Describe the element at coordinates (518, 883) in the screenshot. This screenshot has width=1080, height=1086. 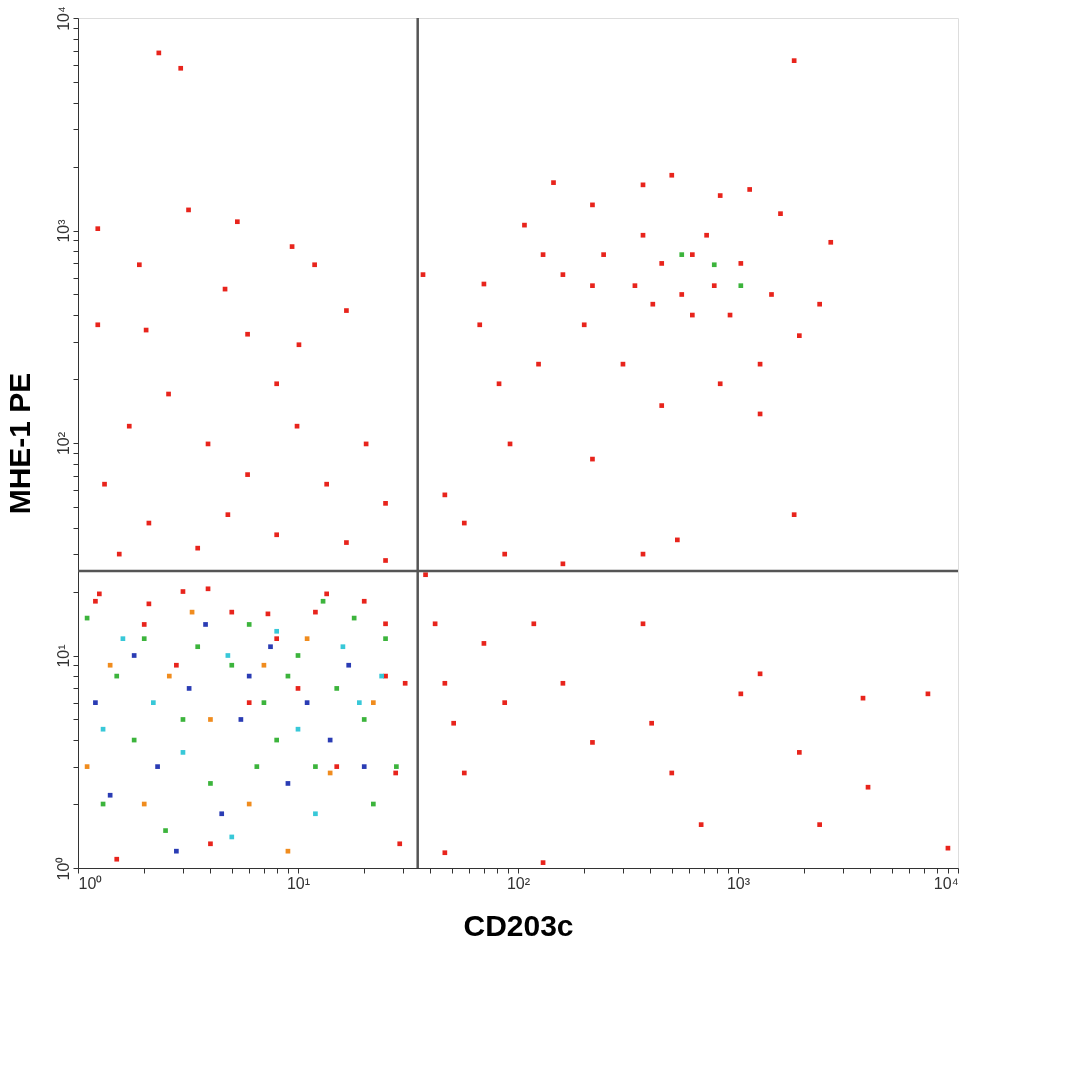
I see `x-tick-label: 10²` at that location.